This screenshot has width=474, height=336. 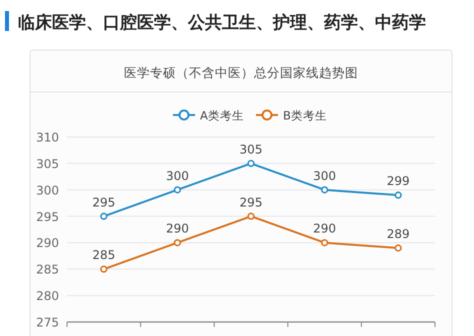 What do you see at coordinates (398, 234) in the screenshot?
I see `data-label: 289` at bounding box center [398, 234].